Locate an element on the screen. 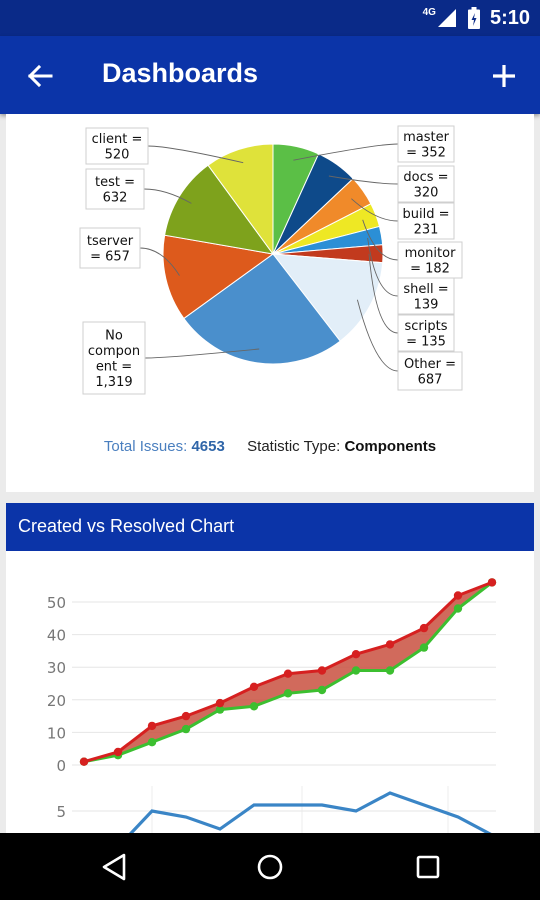  gadget-header: Created vs Resolved Chart is located at coordinates (270, 527).